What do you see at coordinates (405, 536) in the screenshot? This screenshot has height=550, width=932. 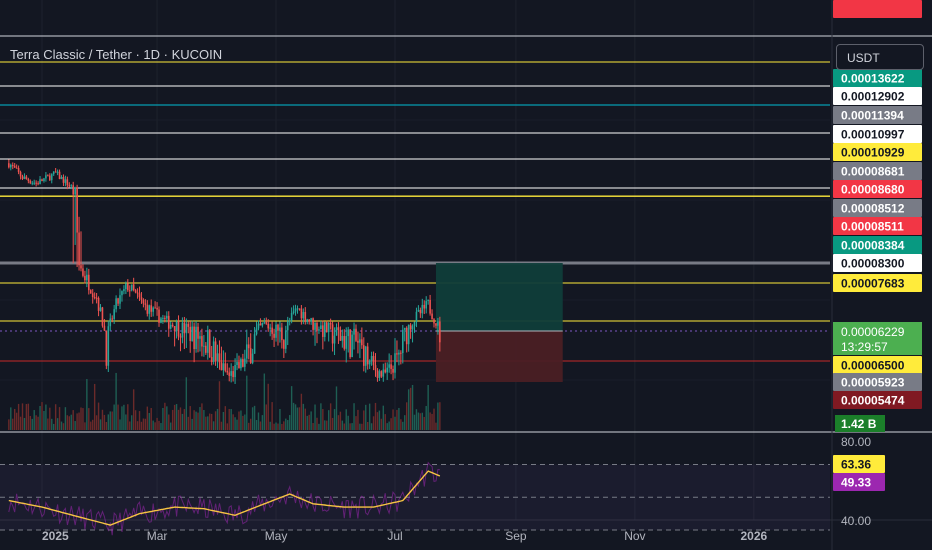 I see `time-axis: 2025 Mar May Jul Sep Nov 2026` at bounding box center [405, 536].